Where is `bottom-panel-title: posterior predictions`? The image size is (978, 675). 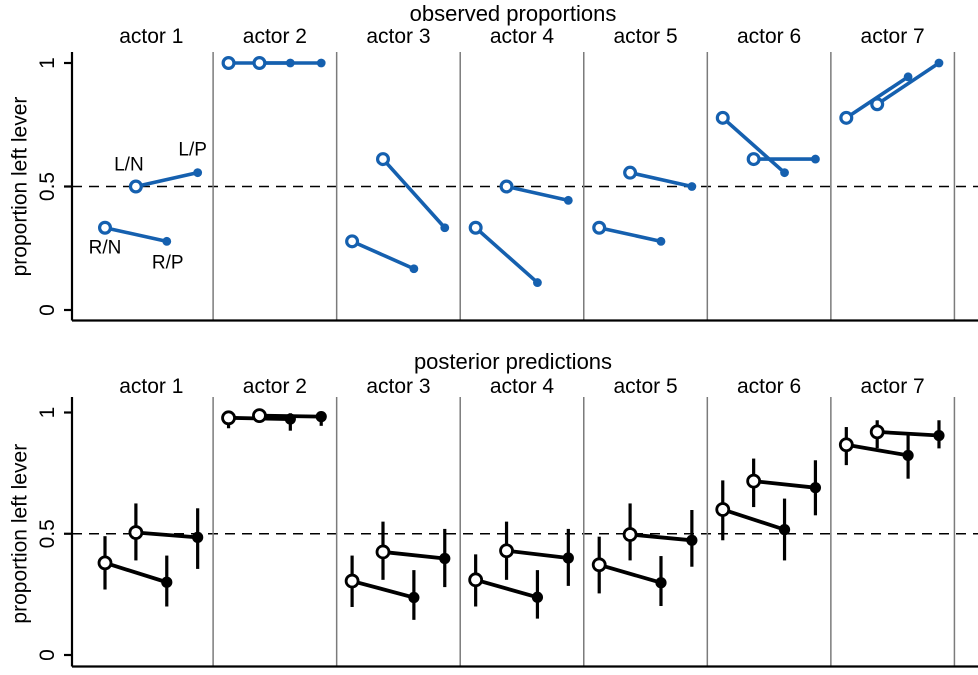 bottom-panel-title: posterior predictions is located at coordinates (513, 361).